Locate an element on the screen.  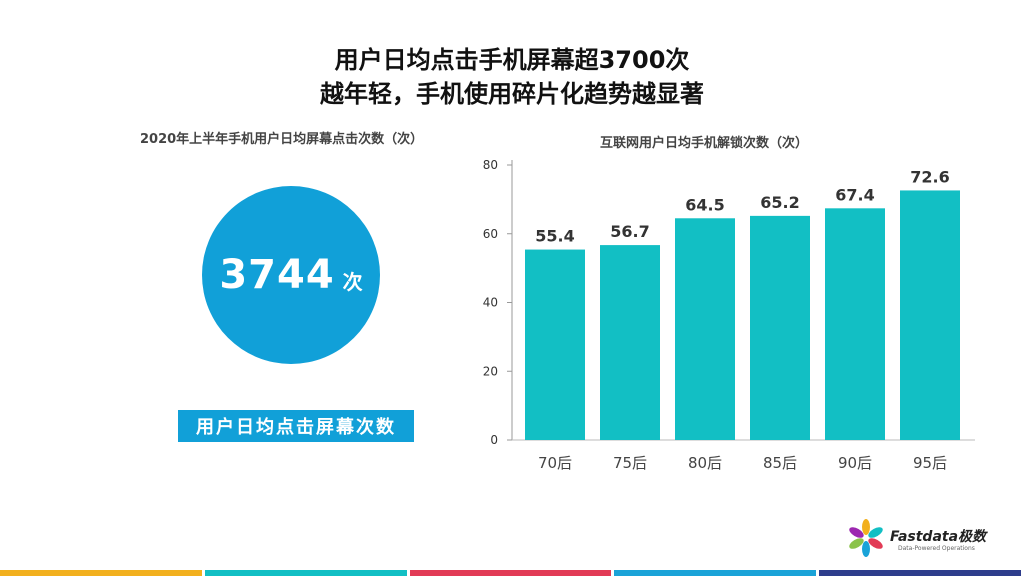
x-tick-label: 90后 is located at coordinates (855, 463).